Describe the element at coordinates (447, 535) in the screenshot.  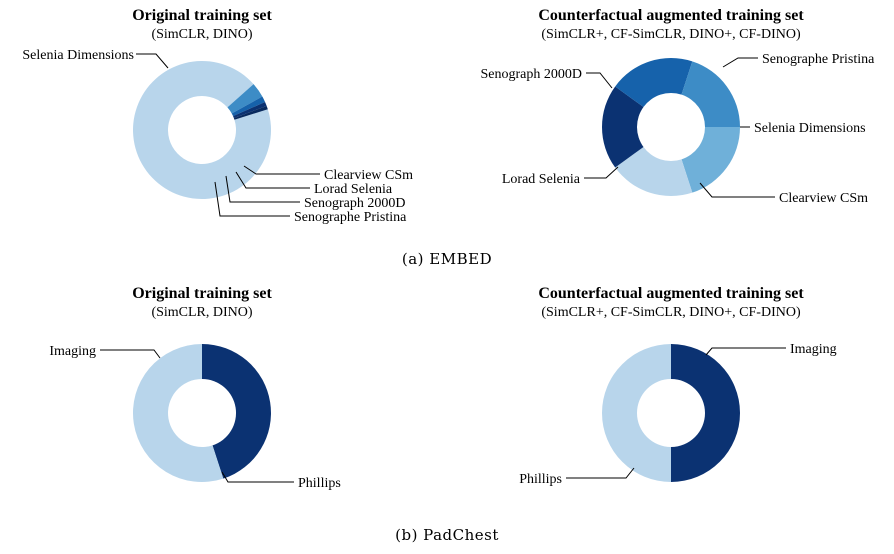
I see `panel-caption: (b) PadChest` at that location.